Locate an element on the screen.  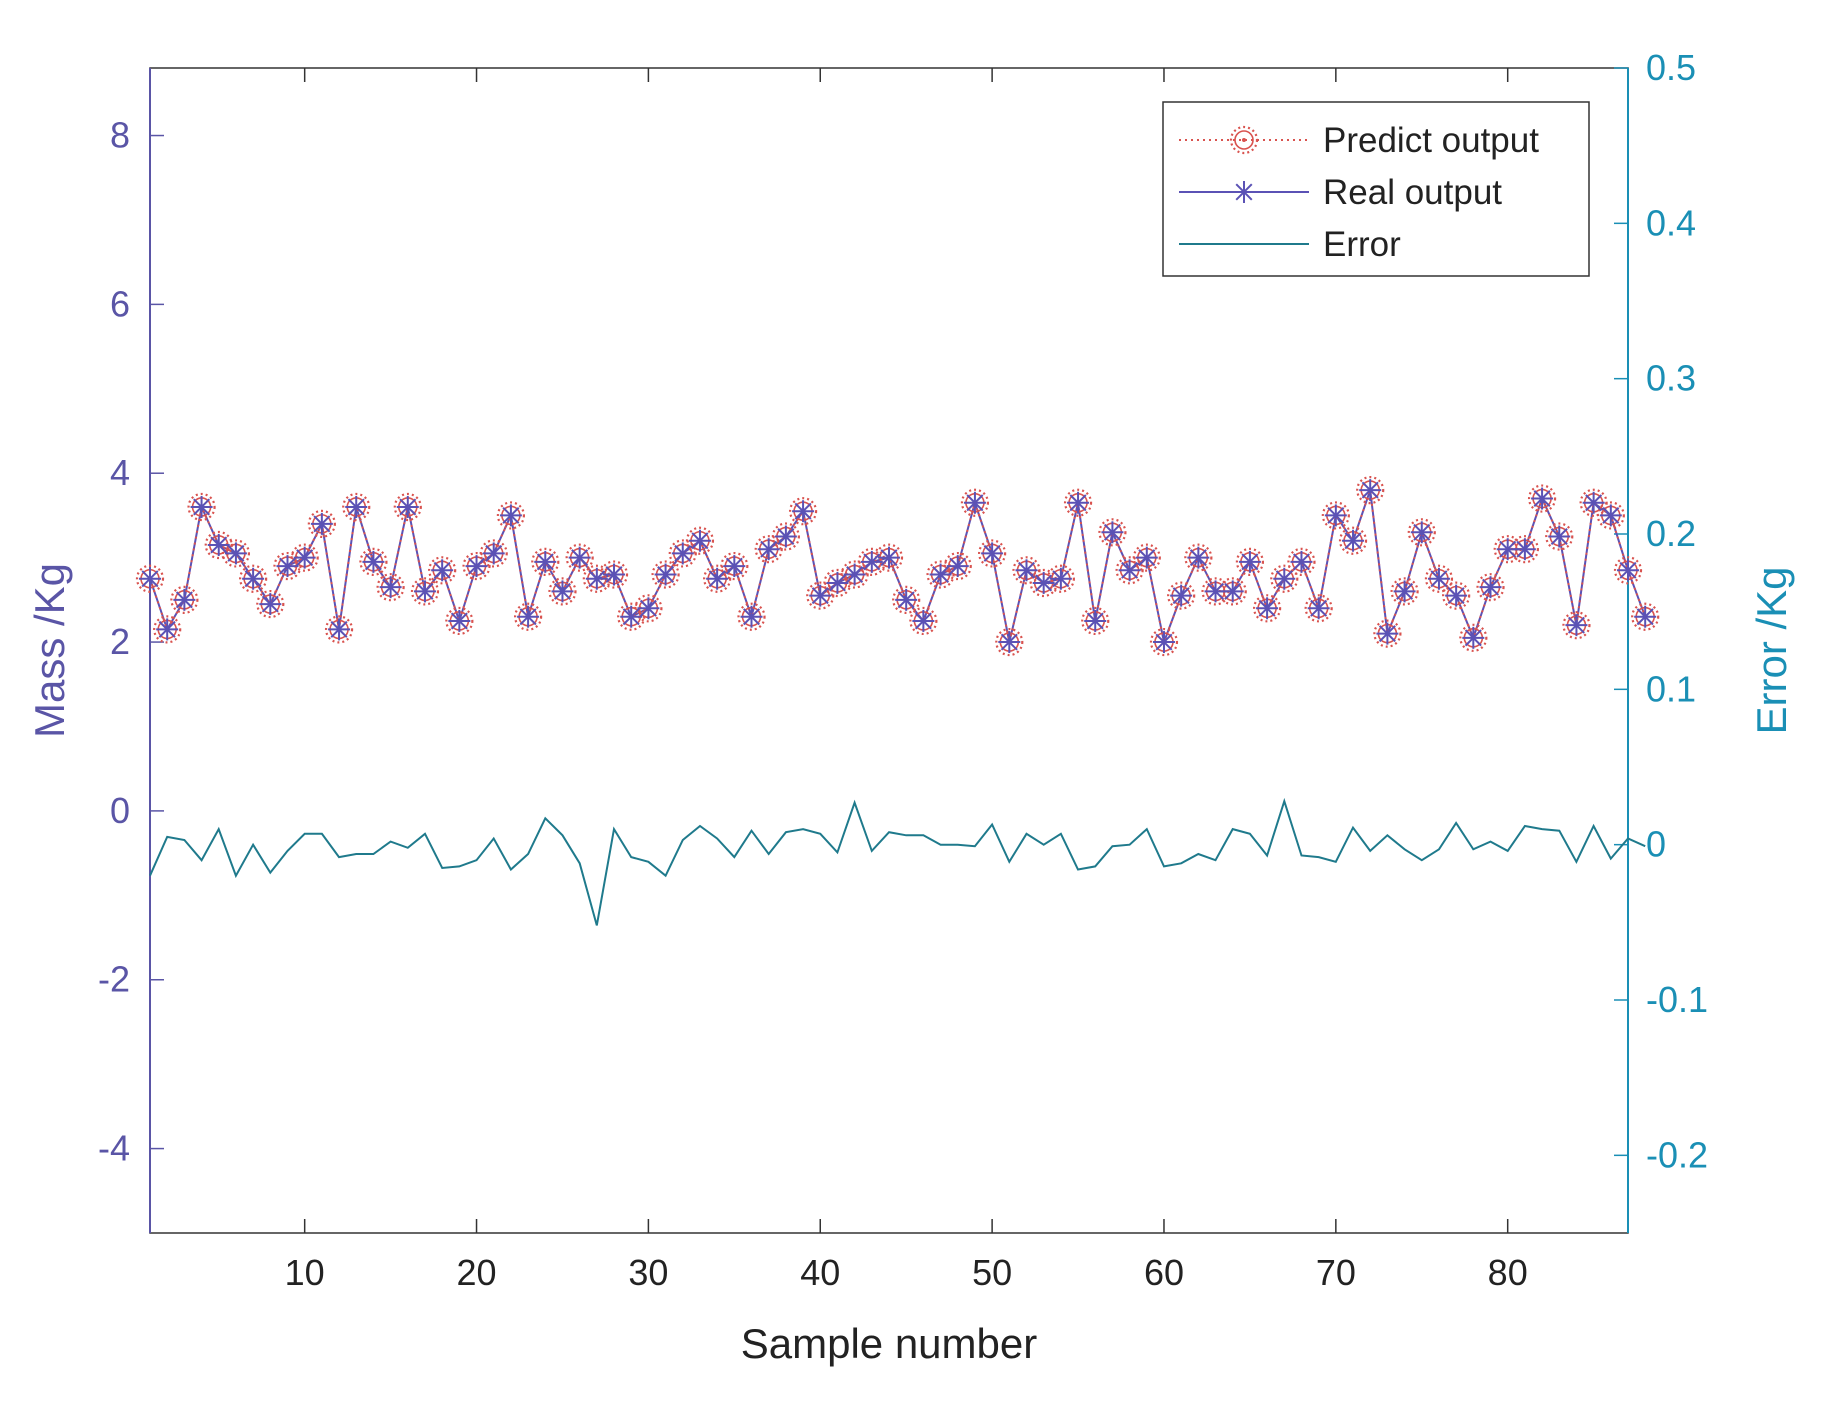
legend-label-real: Real output is located at coordinates (1412, 192).